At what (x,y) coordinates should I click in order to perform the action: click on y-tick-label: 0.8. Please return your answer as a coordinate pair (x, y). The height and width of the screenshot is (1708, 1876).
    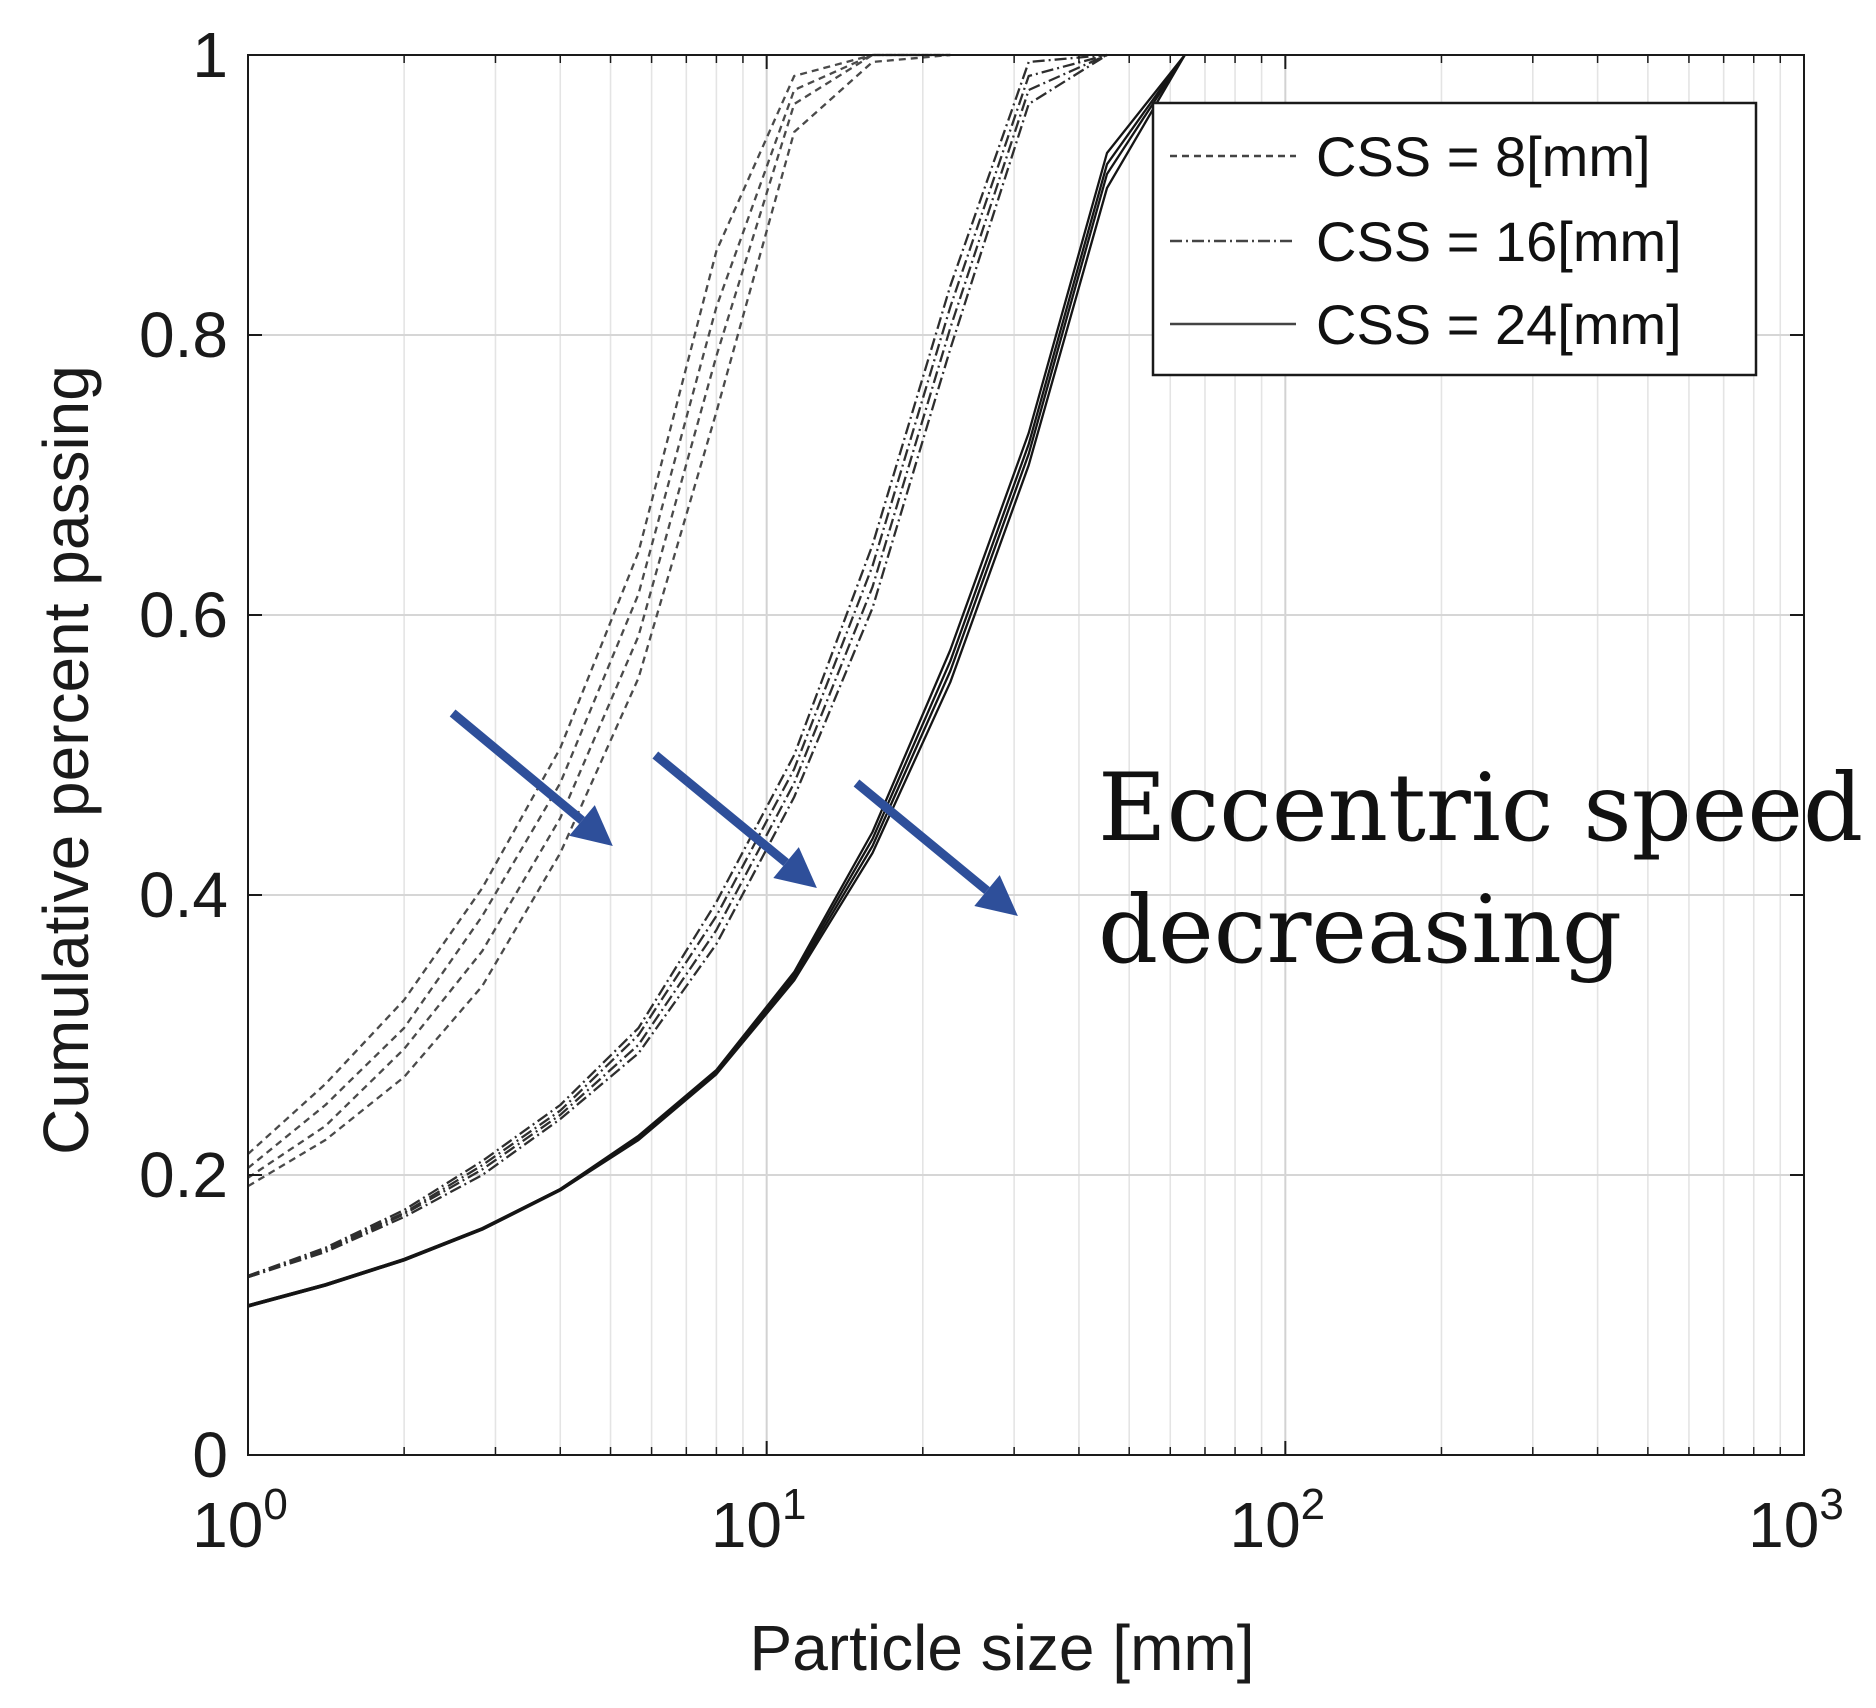
    Looking at the image, I should click on (183, 335).